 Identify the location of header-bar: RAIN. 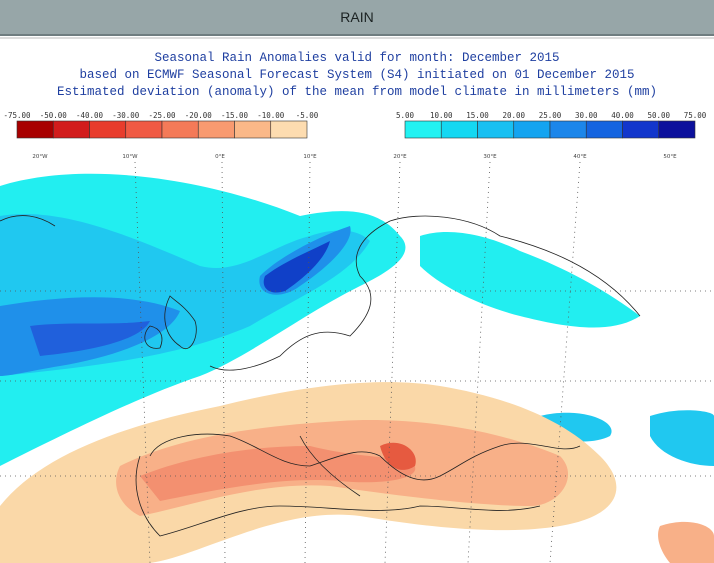
(357, 18).